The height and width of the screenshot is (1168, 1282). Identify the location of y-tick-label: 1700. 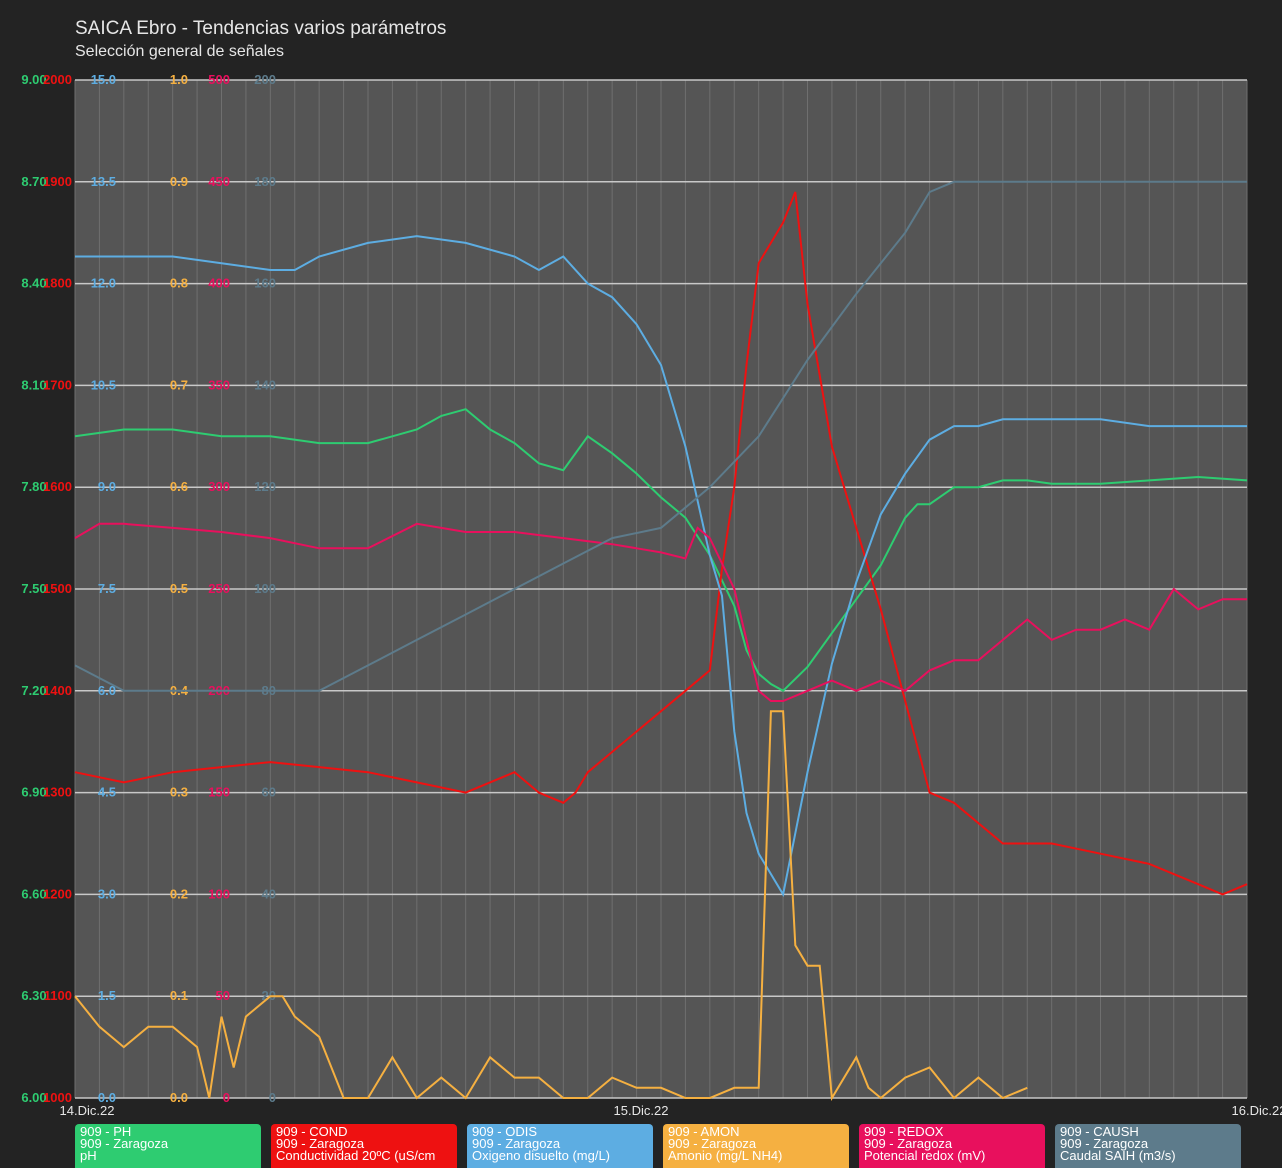
(57, 384).